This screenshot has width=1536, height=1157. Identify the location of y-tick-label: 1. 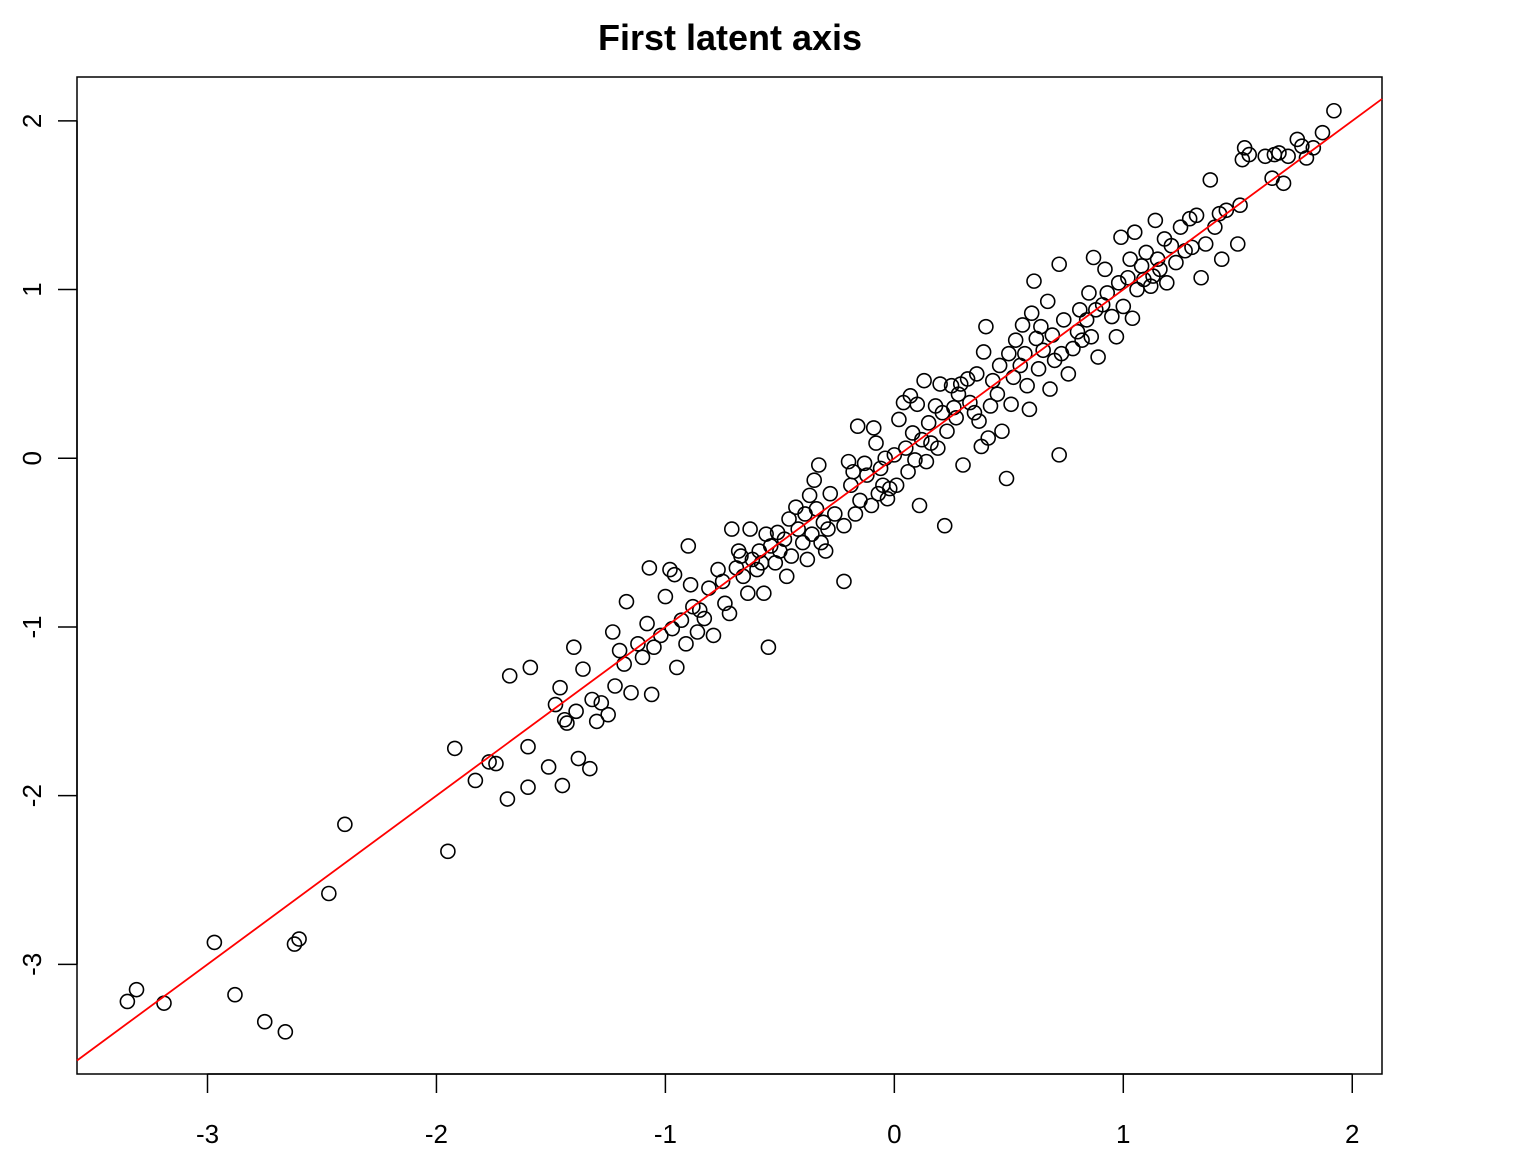
(32, 289).